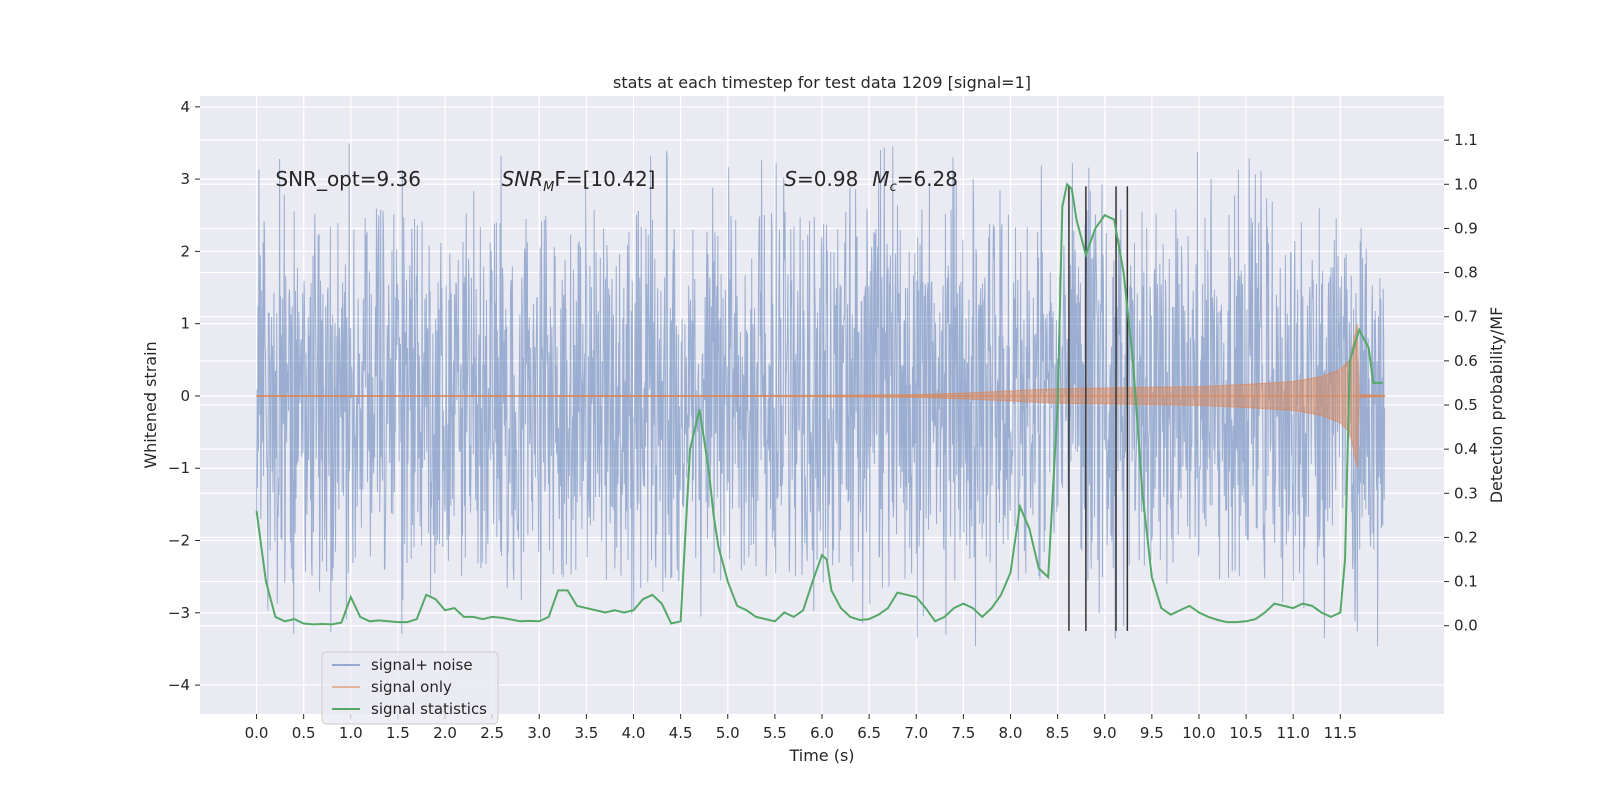 This screenshot has height=800, width=1600. I want to click on y-tick-label-right: 0.7, so click(1466, 317).